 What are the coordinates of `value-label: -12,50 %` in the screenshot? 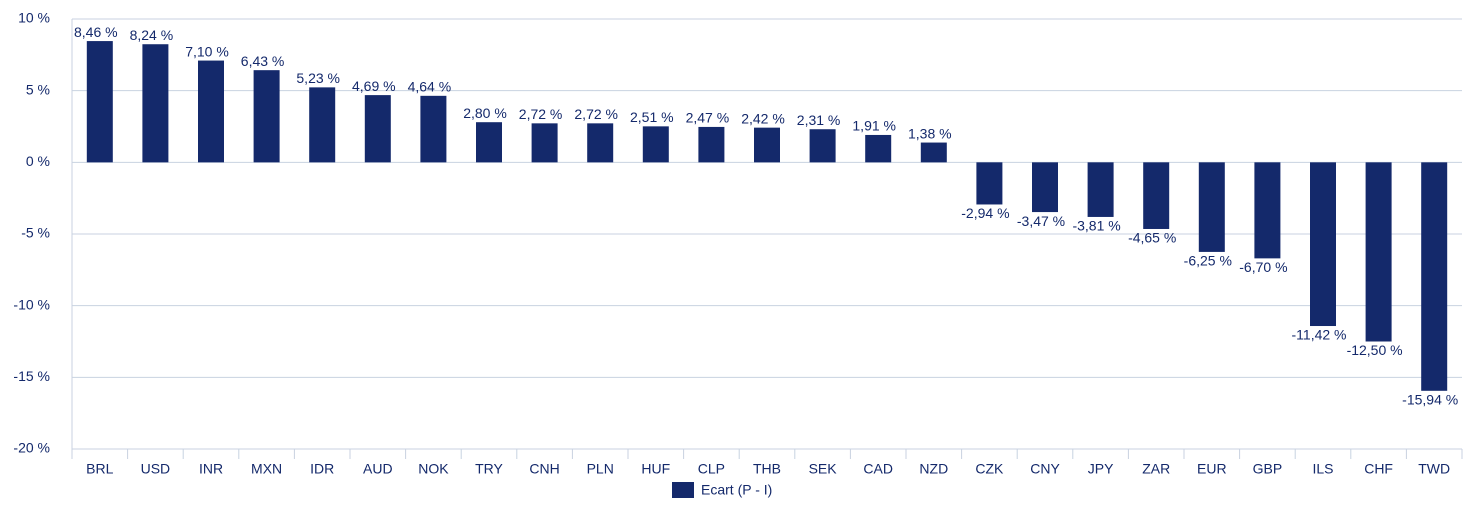 It's located at (1375, 350).